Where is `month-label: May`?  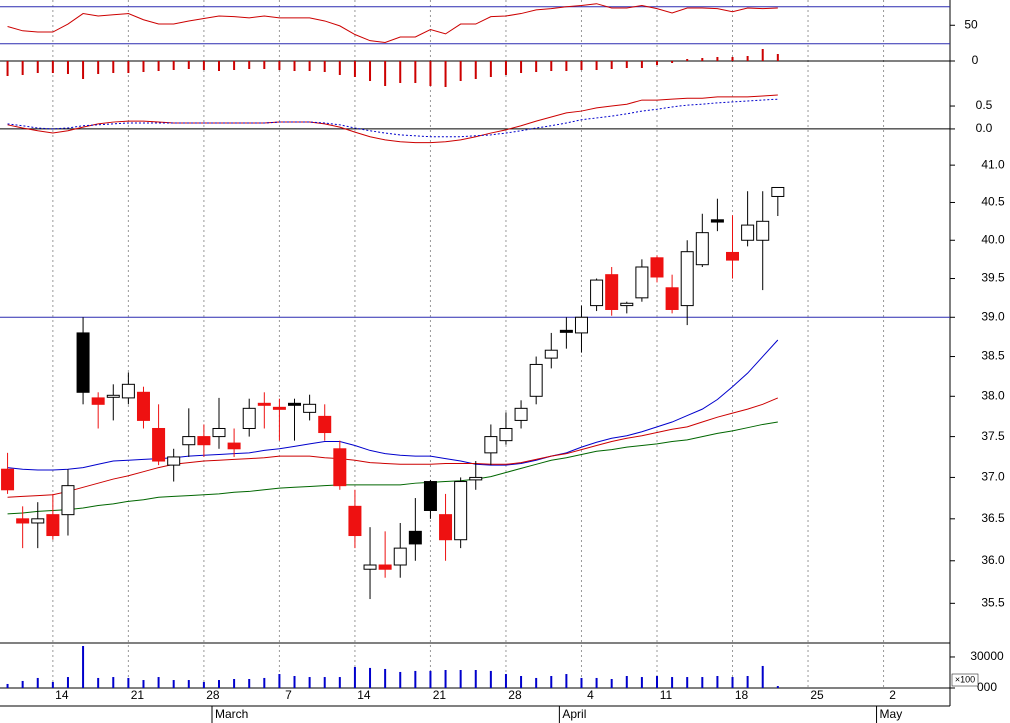
month-label: May is located at coordinates (891, 714).